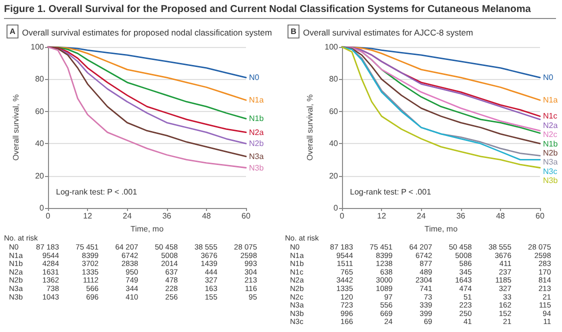 The image size is (562, 332). I want to click on chart-subtitle: Overall survival estimates for AJCC-8 system, so click(388, 33).